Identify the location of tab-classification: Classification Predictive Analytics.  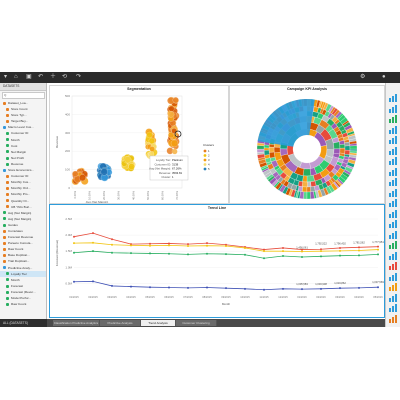
(76, 323).